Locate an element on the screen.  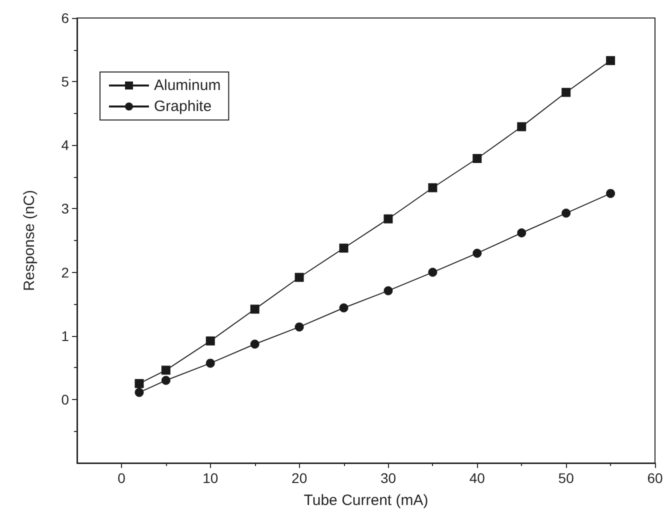
x-tick-label: 30 is located at coordinates (388, 478).